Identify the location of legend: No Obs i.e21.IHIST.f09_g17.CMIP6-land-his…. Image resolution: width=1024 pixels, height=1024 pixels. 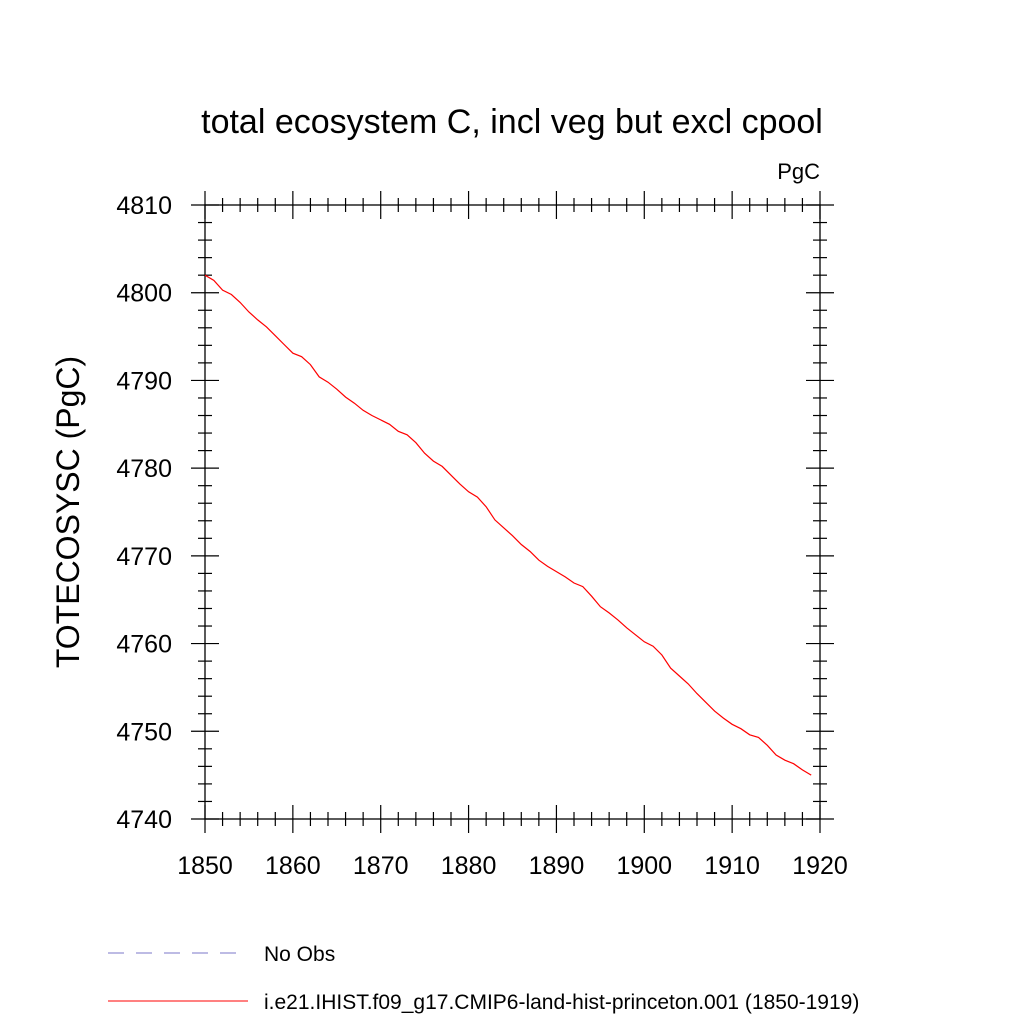
(483, 978).